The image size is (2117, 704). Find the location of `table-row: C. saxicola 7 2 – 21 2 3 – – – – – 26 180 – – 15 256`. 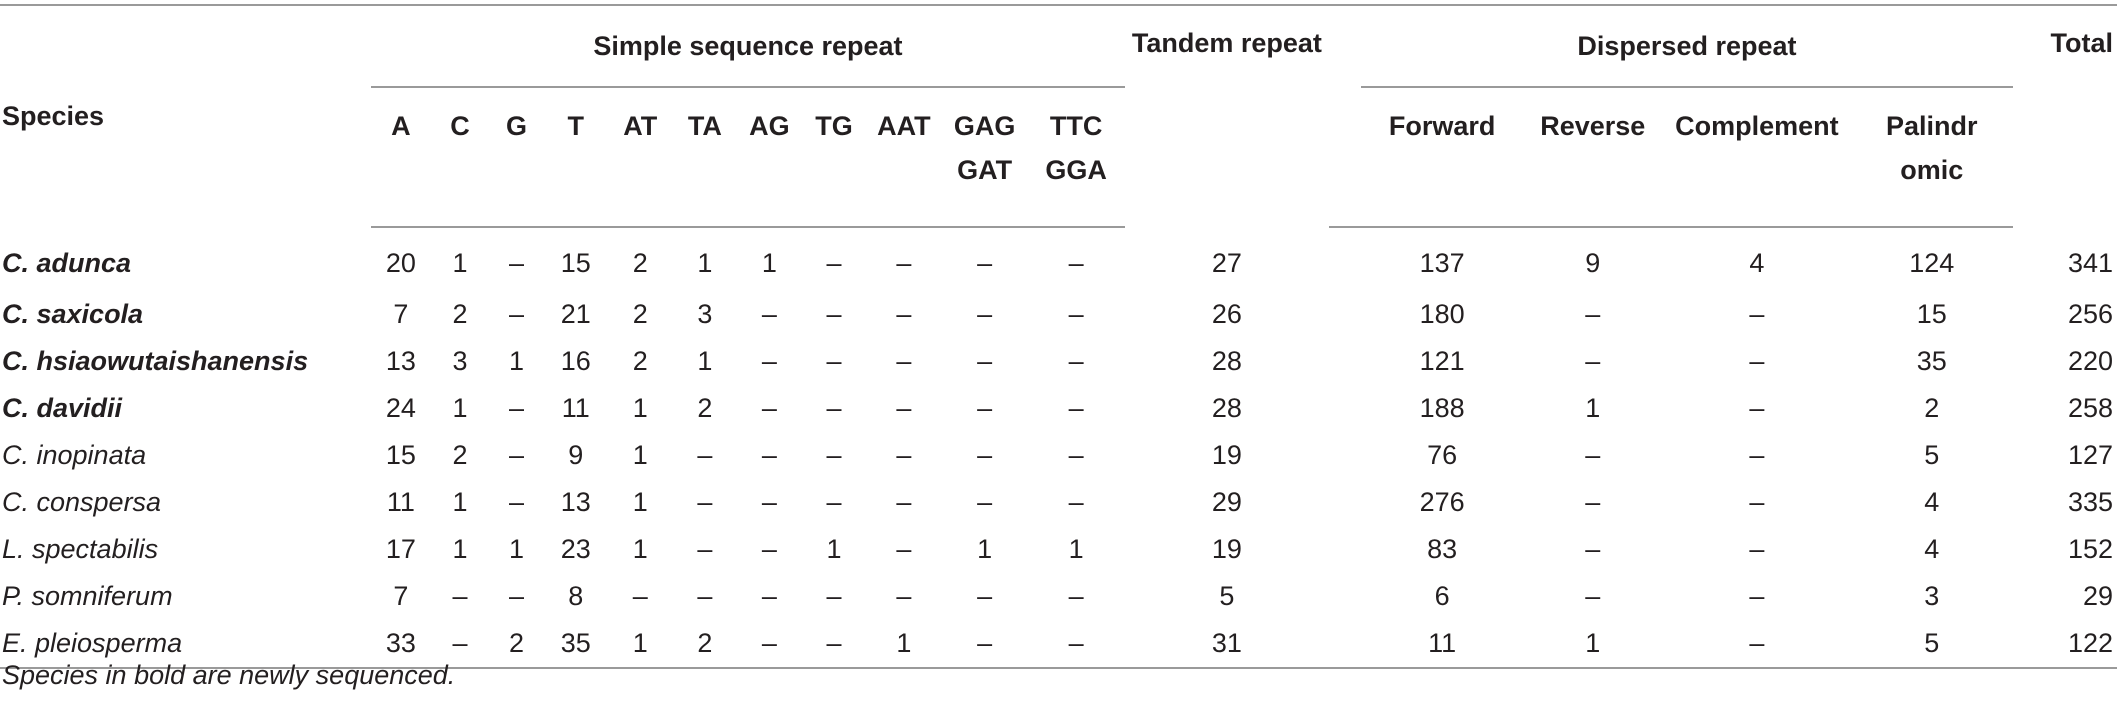

table-row: C. saxicola 7 2 – 21 2 3 – – – – – 26 180 – – 15 256 is located at coordinates (1058, 314).